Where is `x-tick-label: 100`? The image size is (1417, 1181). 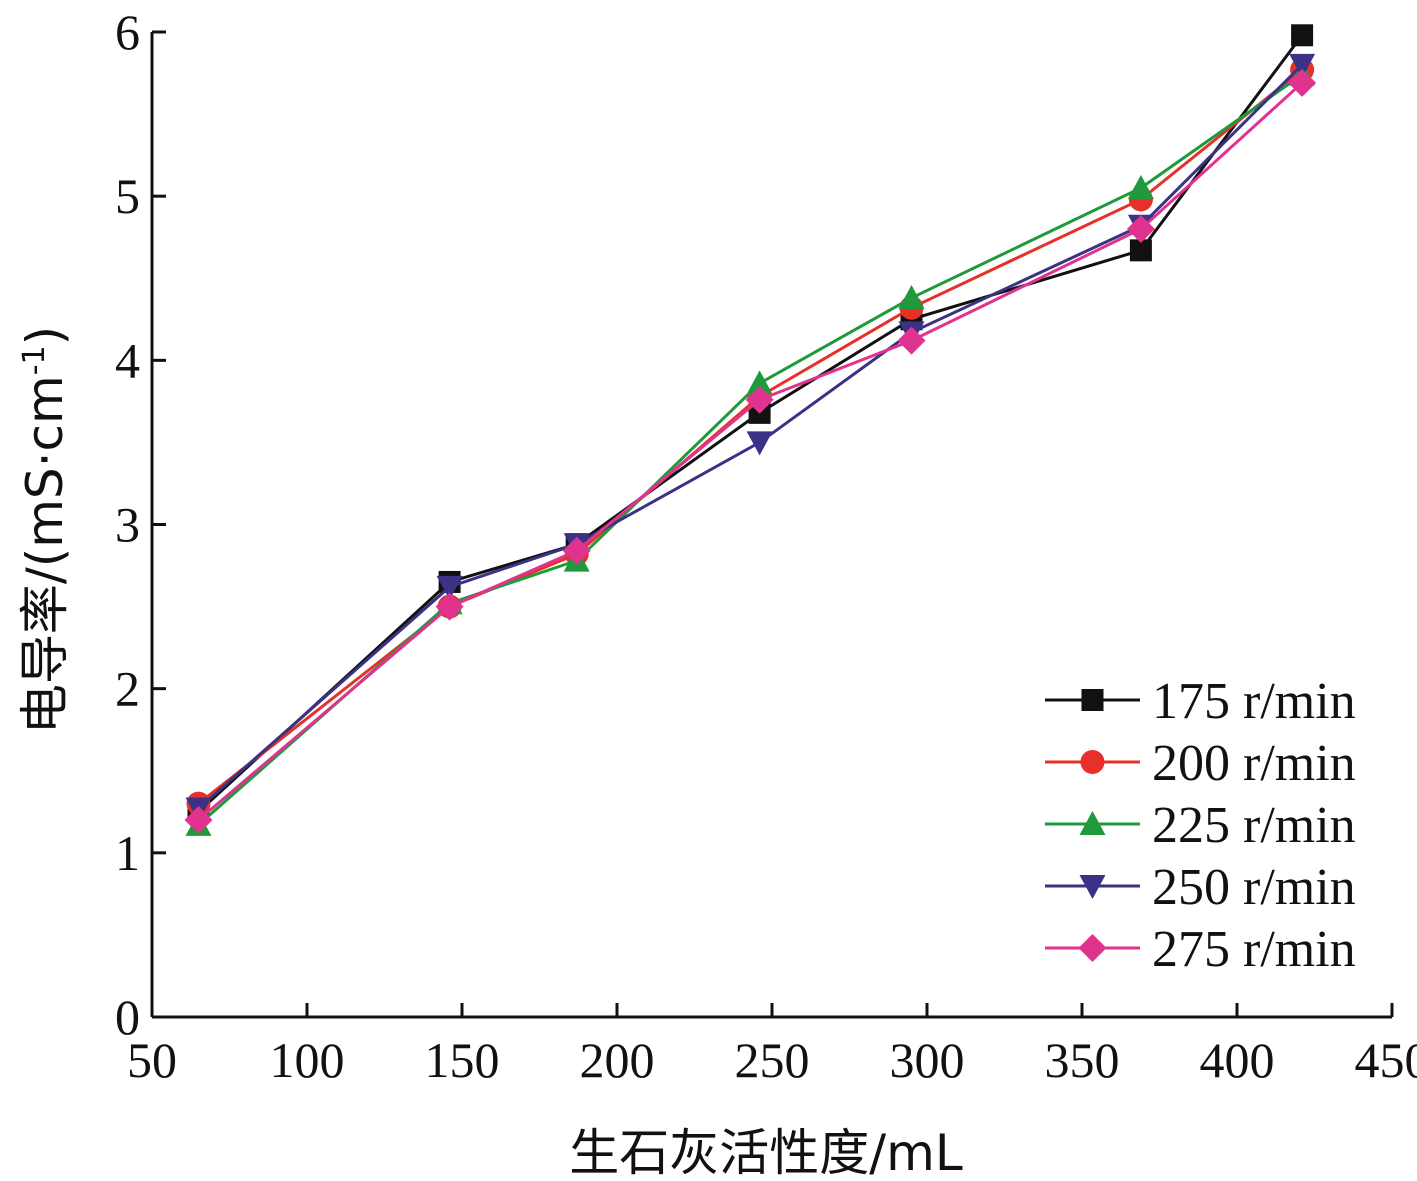
x-tick-label: 100 is located at coordinates (307, 1060).